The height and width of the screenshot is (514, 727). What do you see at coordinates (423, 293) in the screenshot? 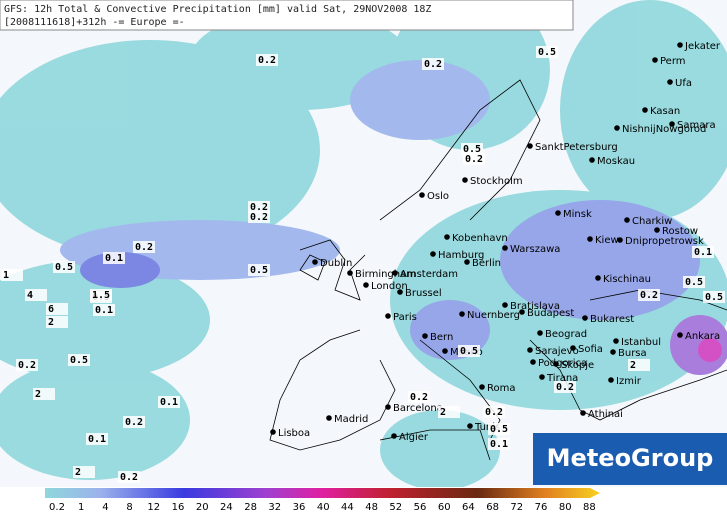
I see `city-label: Brussel` at bounding box center [423, 293].